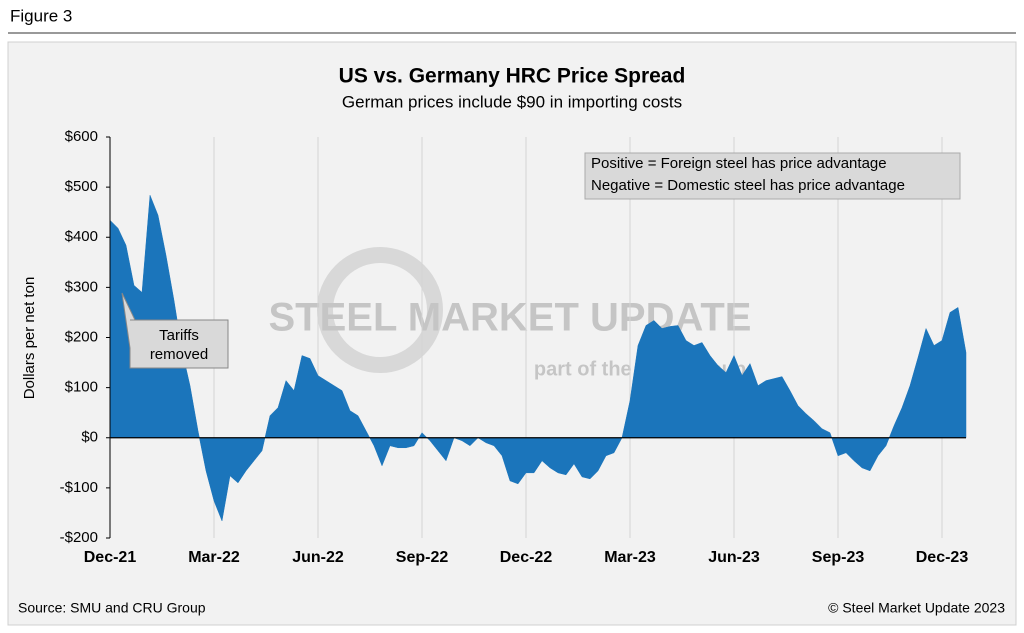 The image size is (1024, 633). I want to click on annotation-text: removed, so click(179, 354).